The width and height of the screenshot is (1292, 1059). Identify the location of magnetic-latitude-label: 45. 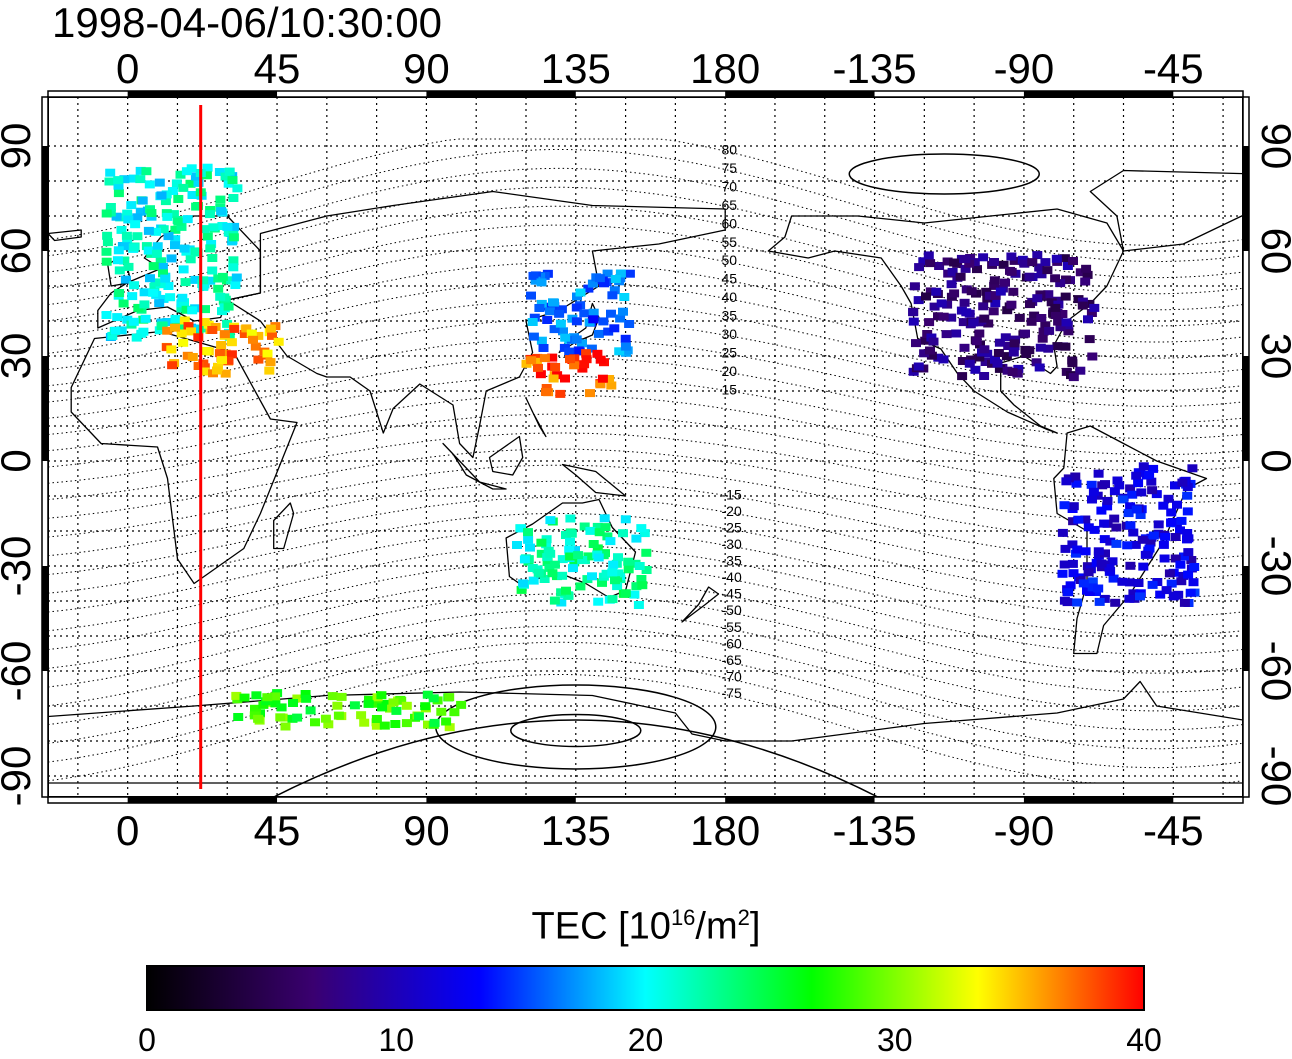
(730, 279).